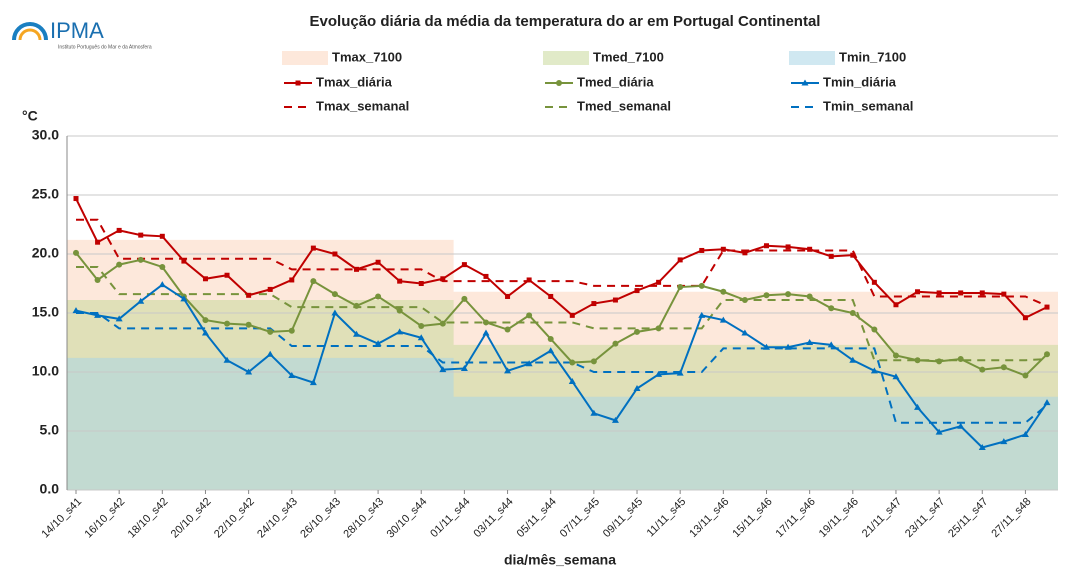 Image resolution: width=1075 pixels, height=572 pixels. I want to click on legend-label: Tmax_semanal, so click(362, 105).